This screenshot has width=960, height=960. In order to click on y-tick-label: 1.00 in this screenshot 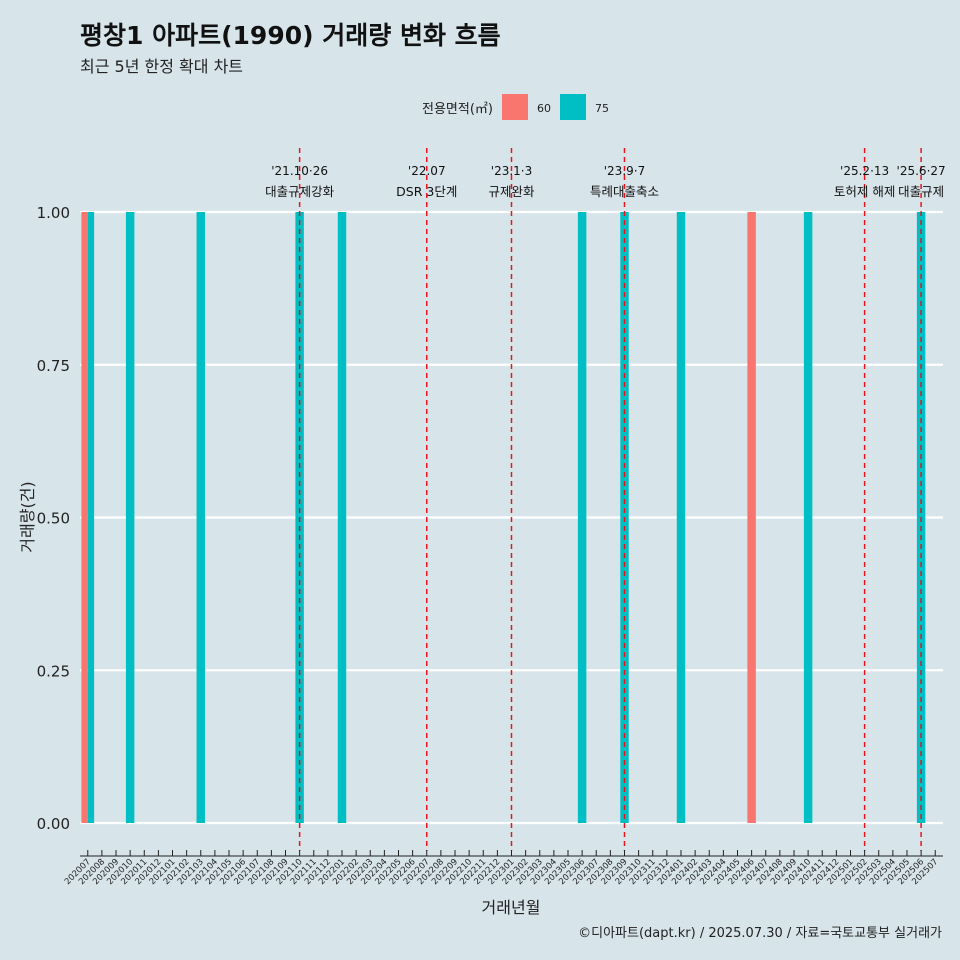, I will do `click(53, 213)`.